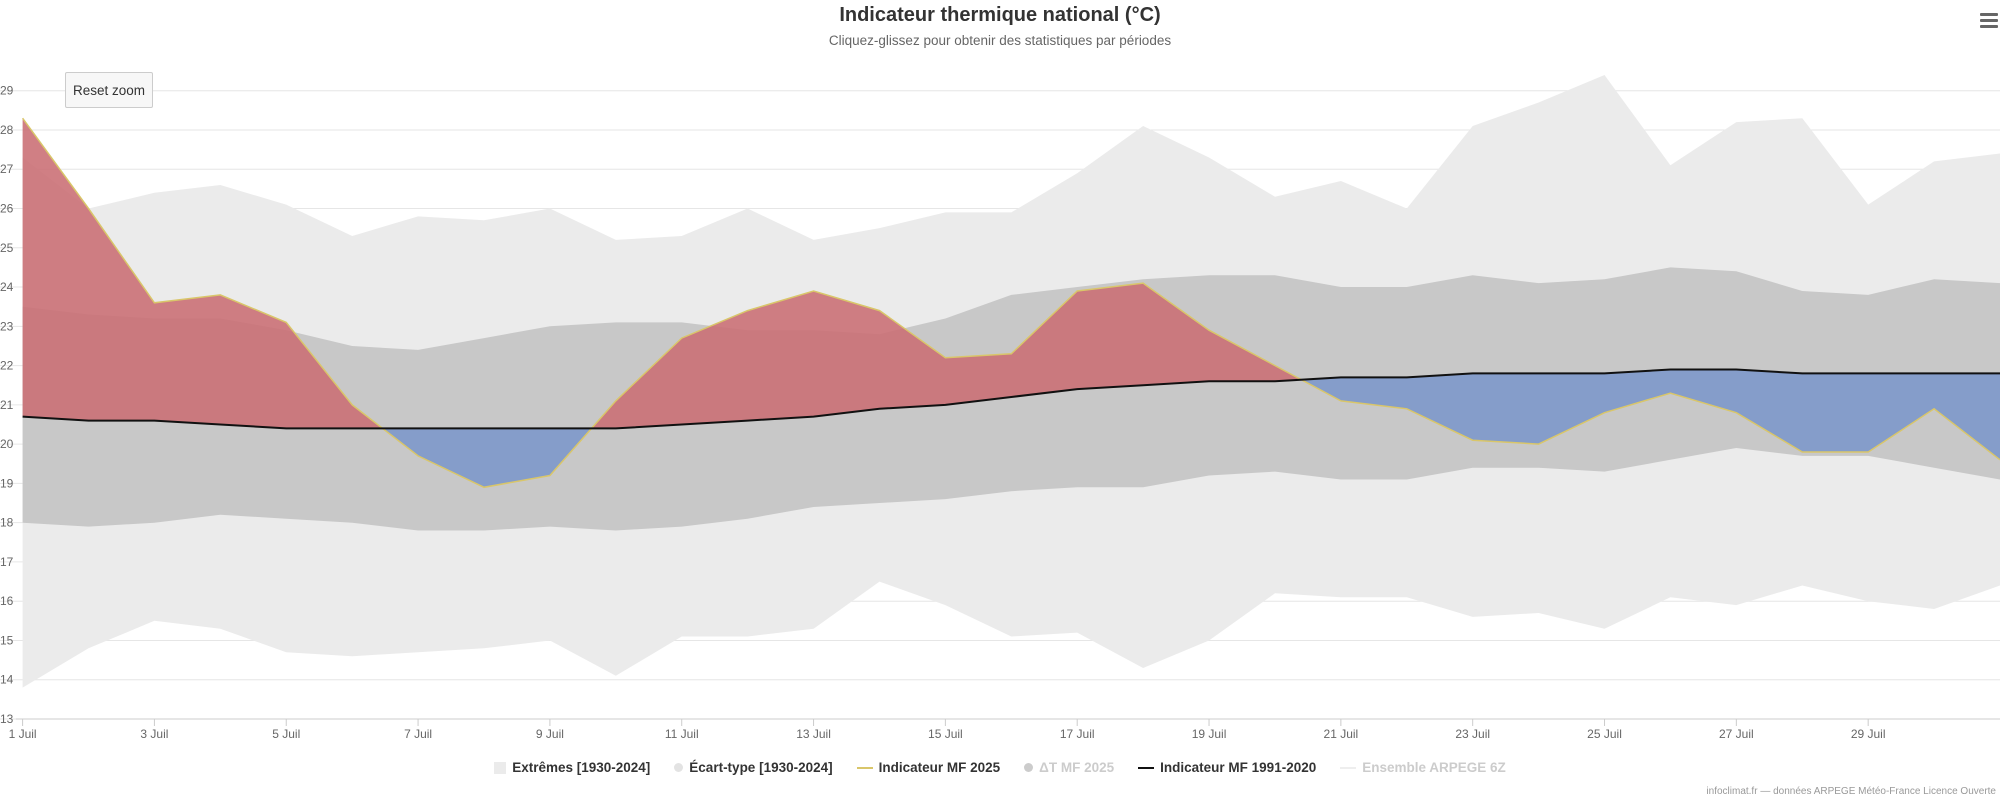 This screenshot has width=2000, height=801. Describe the element at coordinates (939, 767) in the screenshot. I see `legend-label: Indicateur MF 2025` at that location.